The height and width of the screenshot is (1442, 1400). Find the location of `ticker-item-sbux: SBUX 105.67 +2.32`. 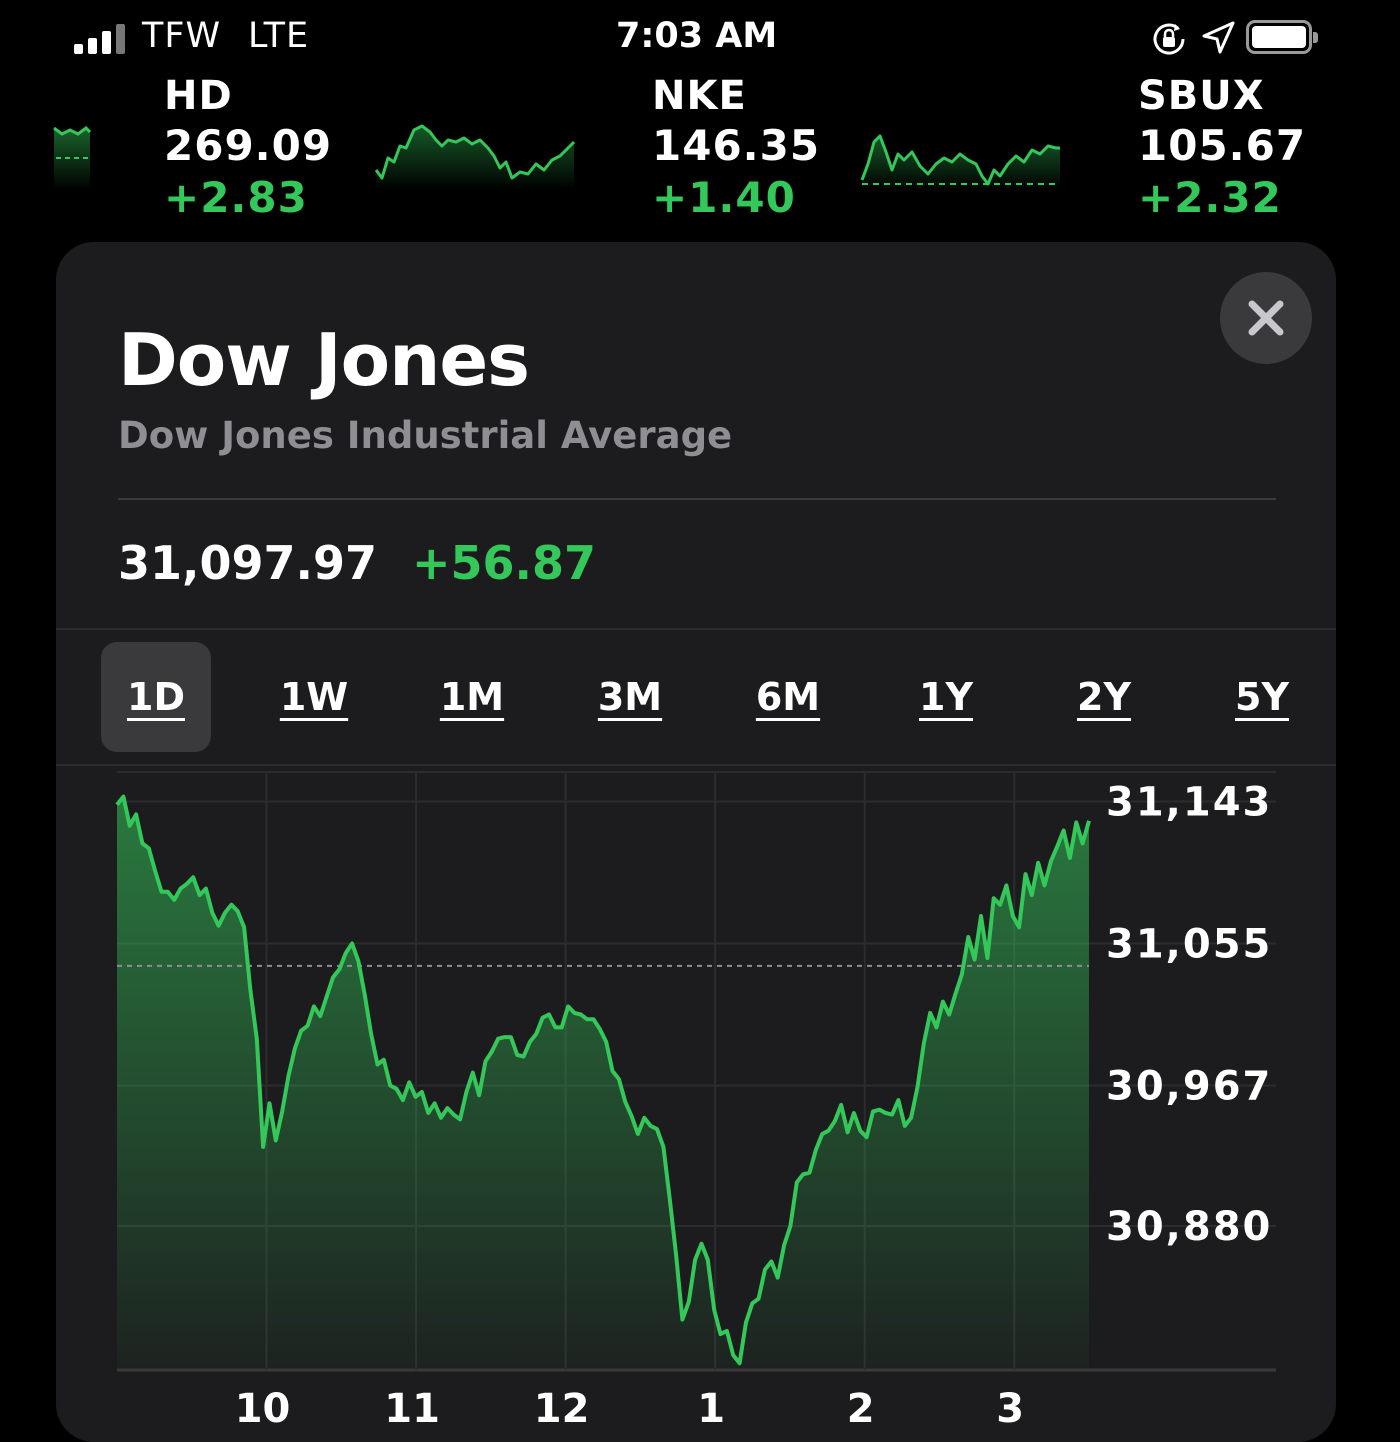

ticker-item-sbux: SBUX 105.67 +2.32 is located at coordinates (1222, 148).